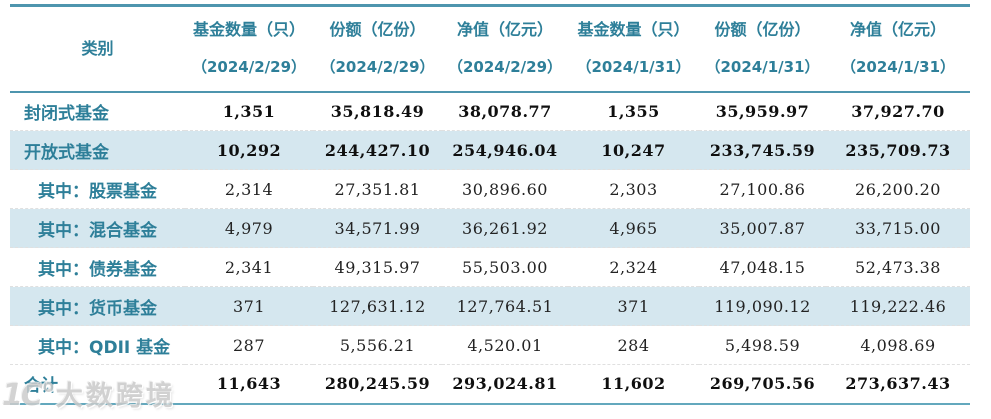 This screenshot has height=419, width=991. I want to click on row-label: 其中：股票基金, so click(97, 191).